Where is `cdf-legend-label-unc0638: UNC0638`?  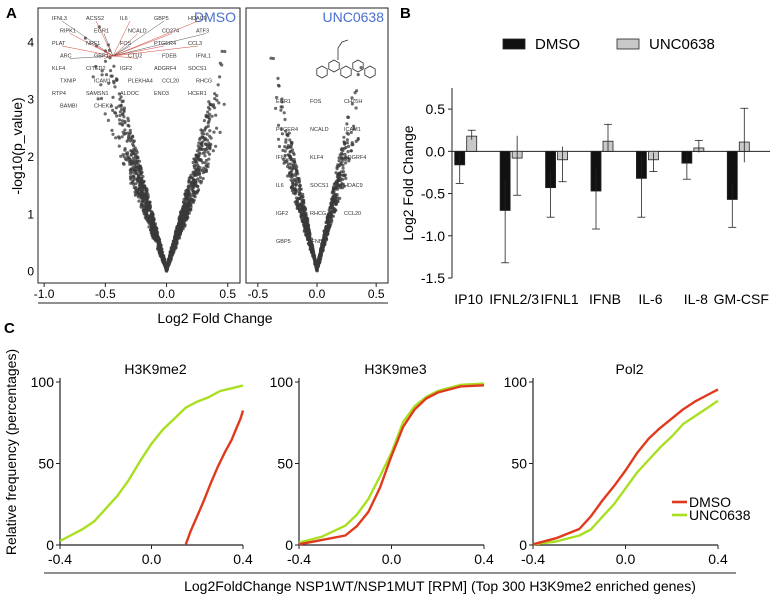
cdf-legend-label-unc0638: UNC0638 is located at coordinates (720, 515).